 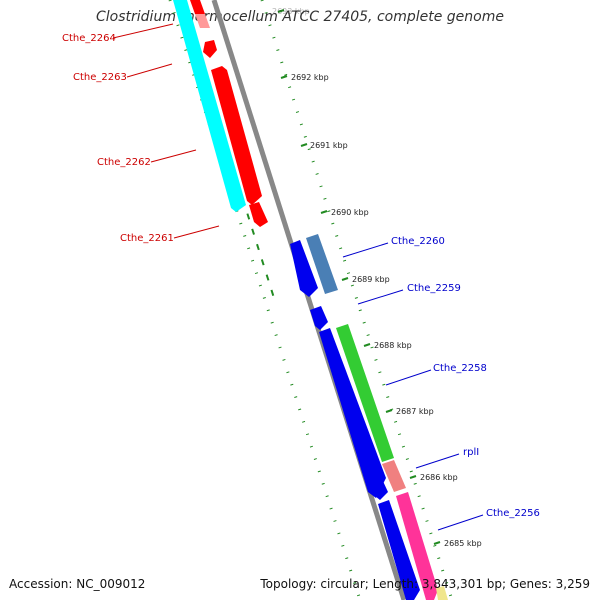 I want to click on feature-rpli, so click(x=394, y=476).